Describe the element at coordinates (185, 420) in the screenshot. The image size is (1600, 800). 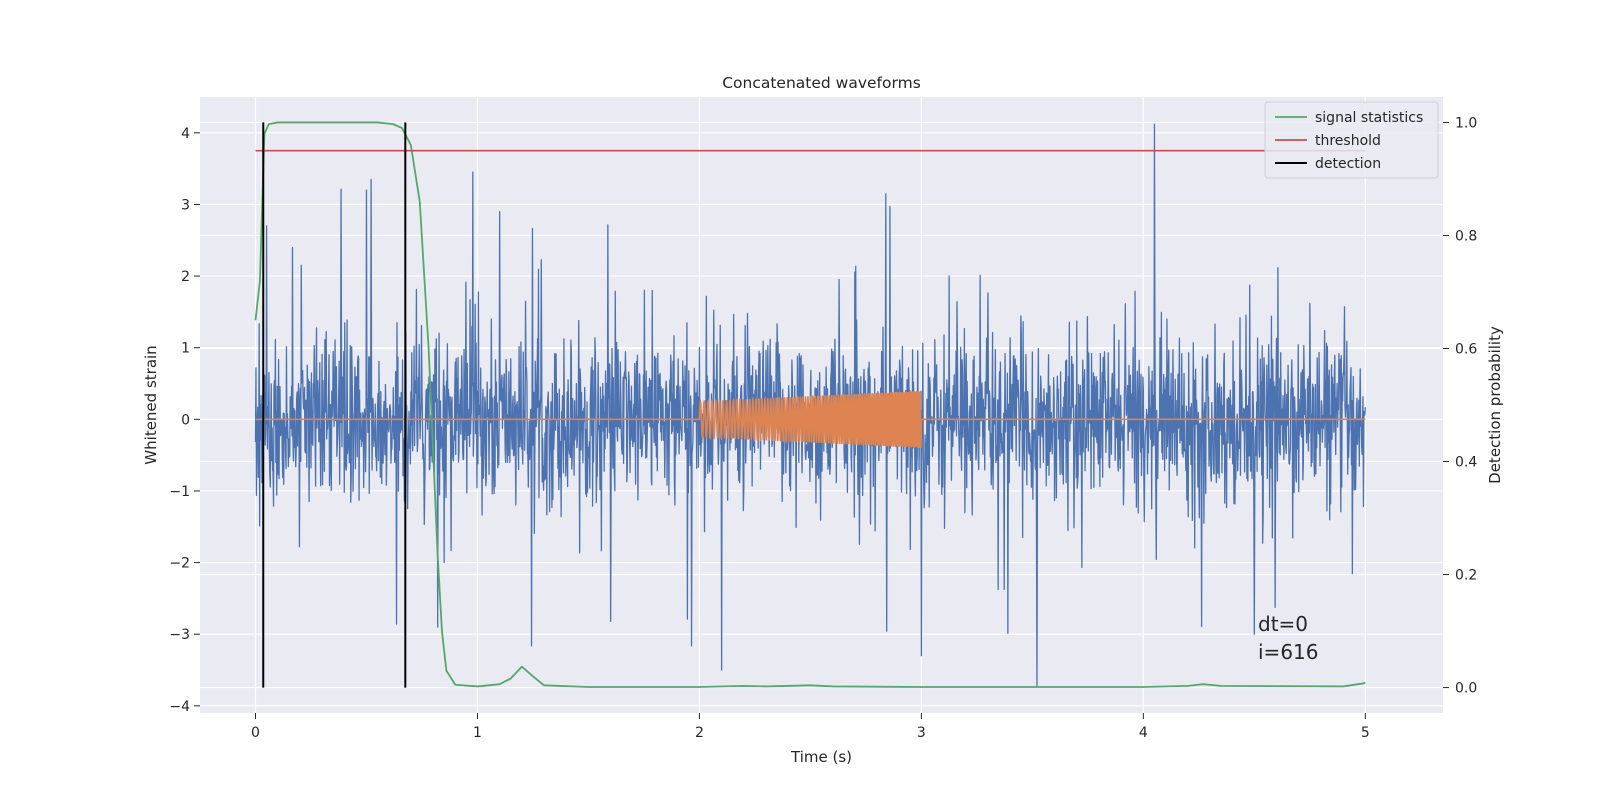
I see `y-tick-label: 0` at that location.